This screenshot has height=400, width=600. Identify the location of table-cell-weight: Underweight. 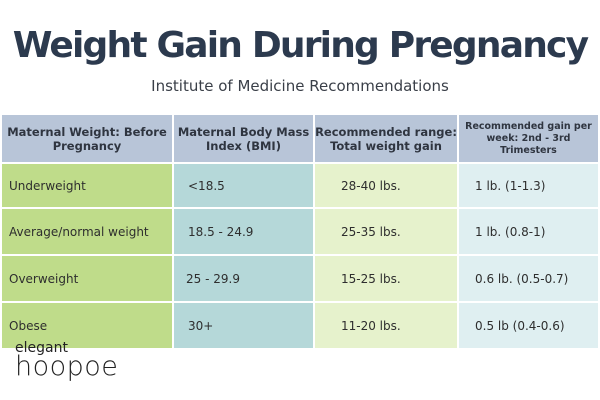
(88, 186).